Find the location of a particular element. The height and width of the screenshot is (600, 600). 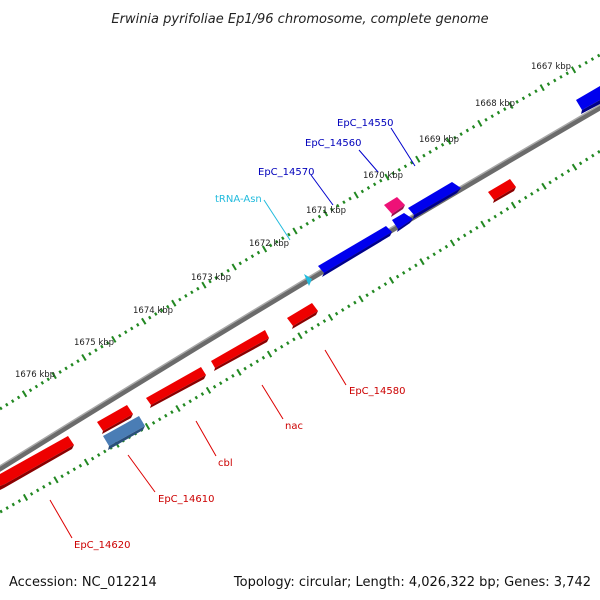

gene-epc14610-reverse-shade is located at coordinates (117, 424).